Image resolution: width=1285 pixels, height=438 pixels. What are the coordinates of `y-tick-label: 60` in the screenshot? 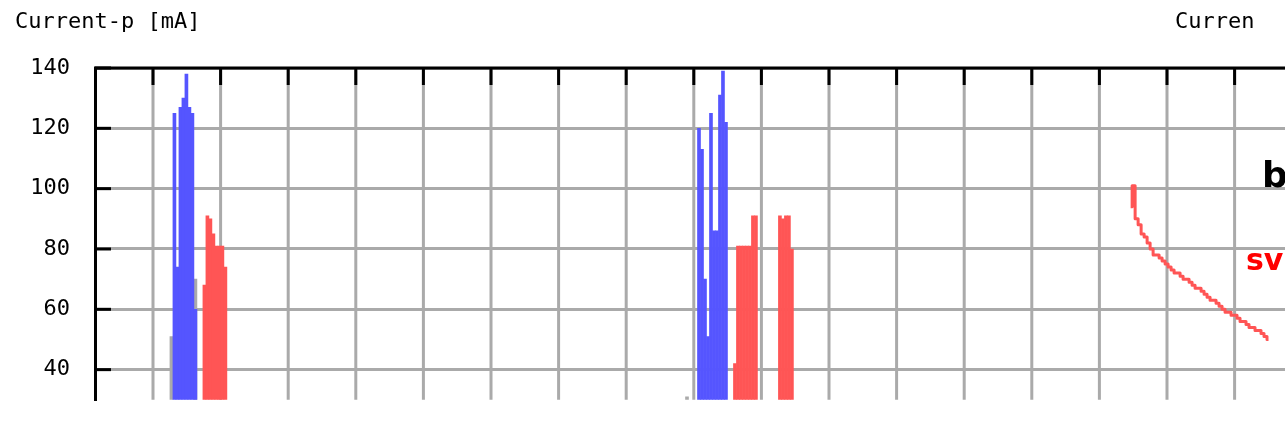 It's located at (56, 308).